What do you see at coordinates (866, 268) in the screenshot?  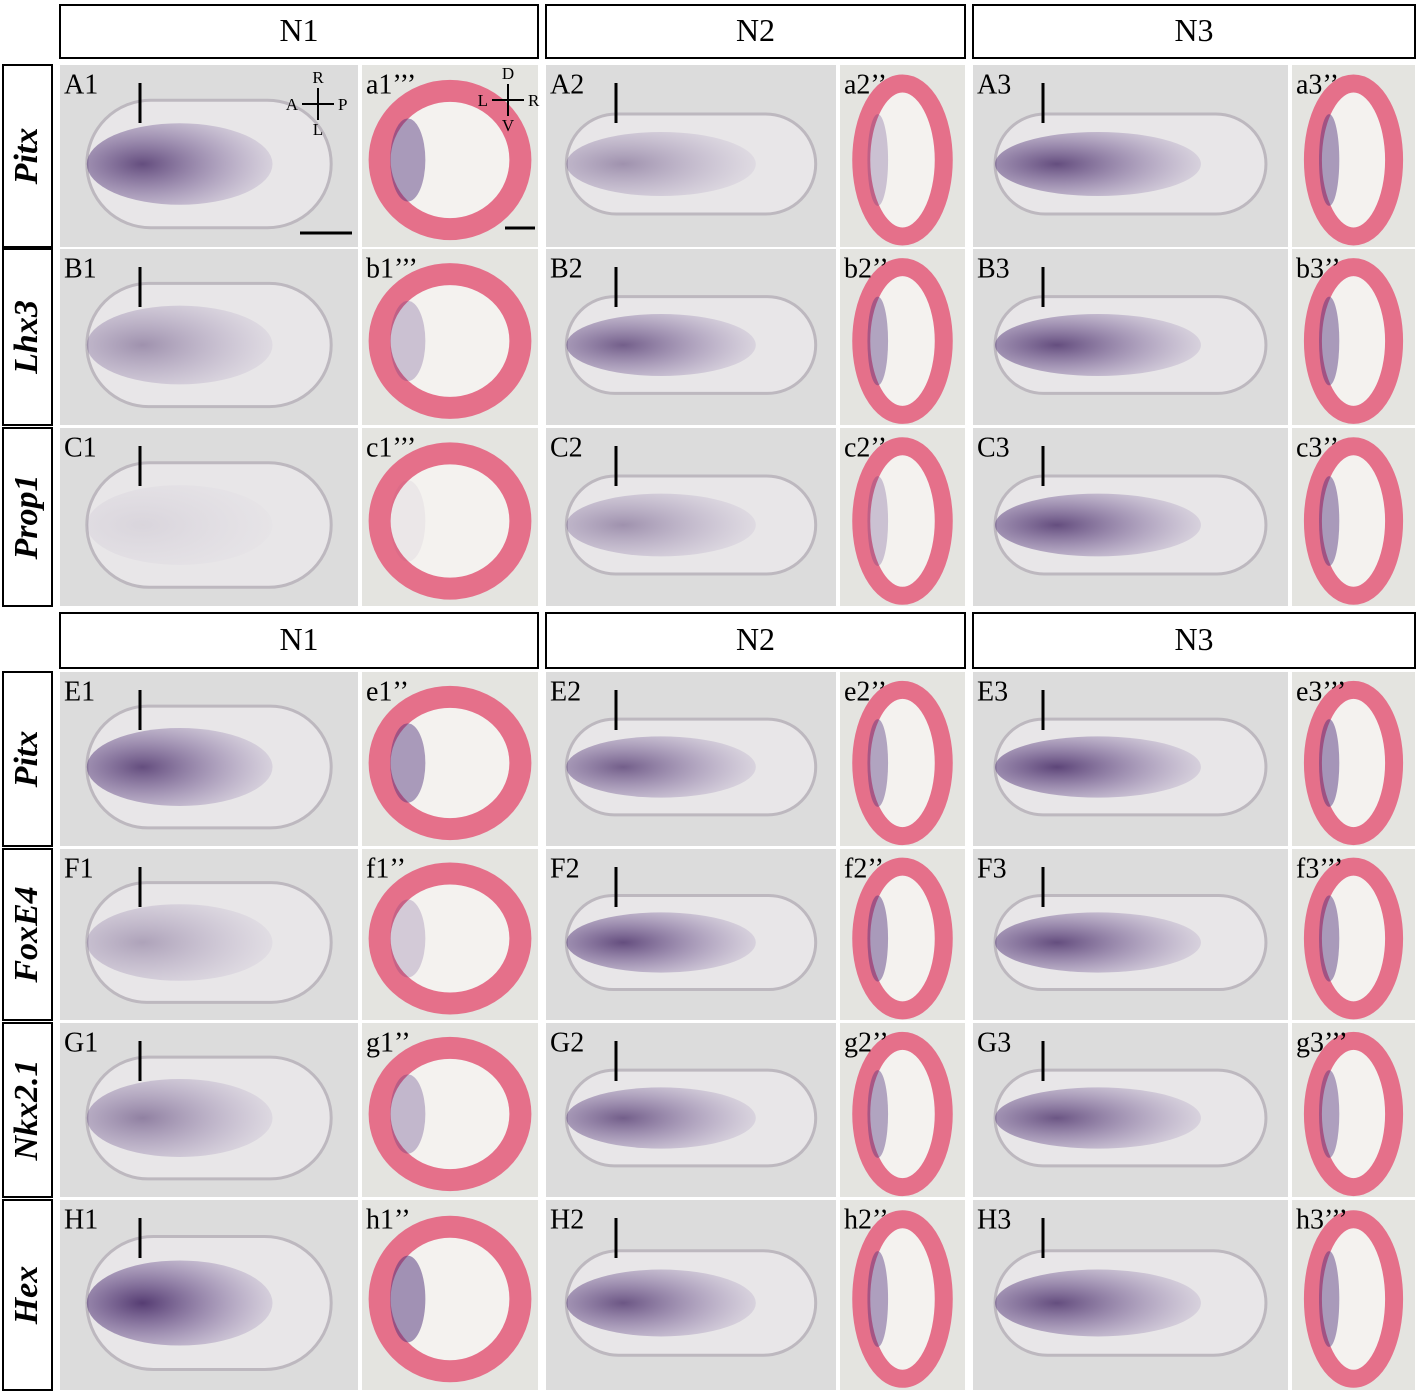 I see `panel-label: b2’’` at bounding box center [866, 268].